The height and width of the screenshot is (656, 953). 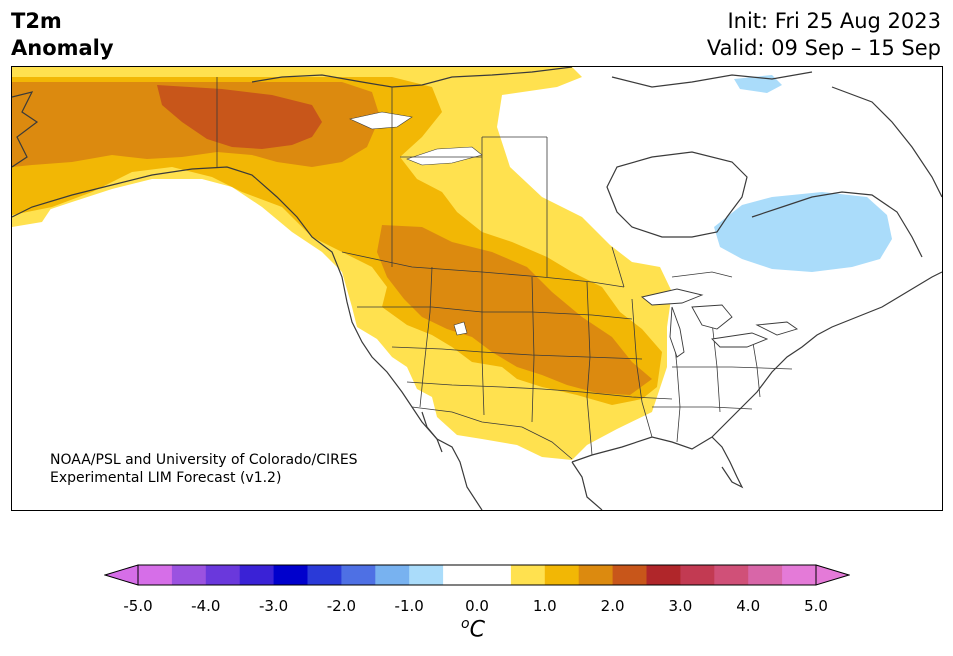 I want to click on colorbar-tick-label: 1.0, so click(x=544, y=606).